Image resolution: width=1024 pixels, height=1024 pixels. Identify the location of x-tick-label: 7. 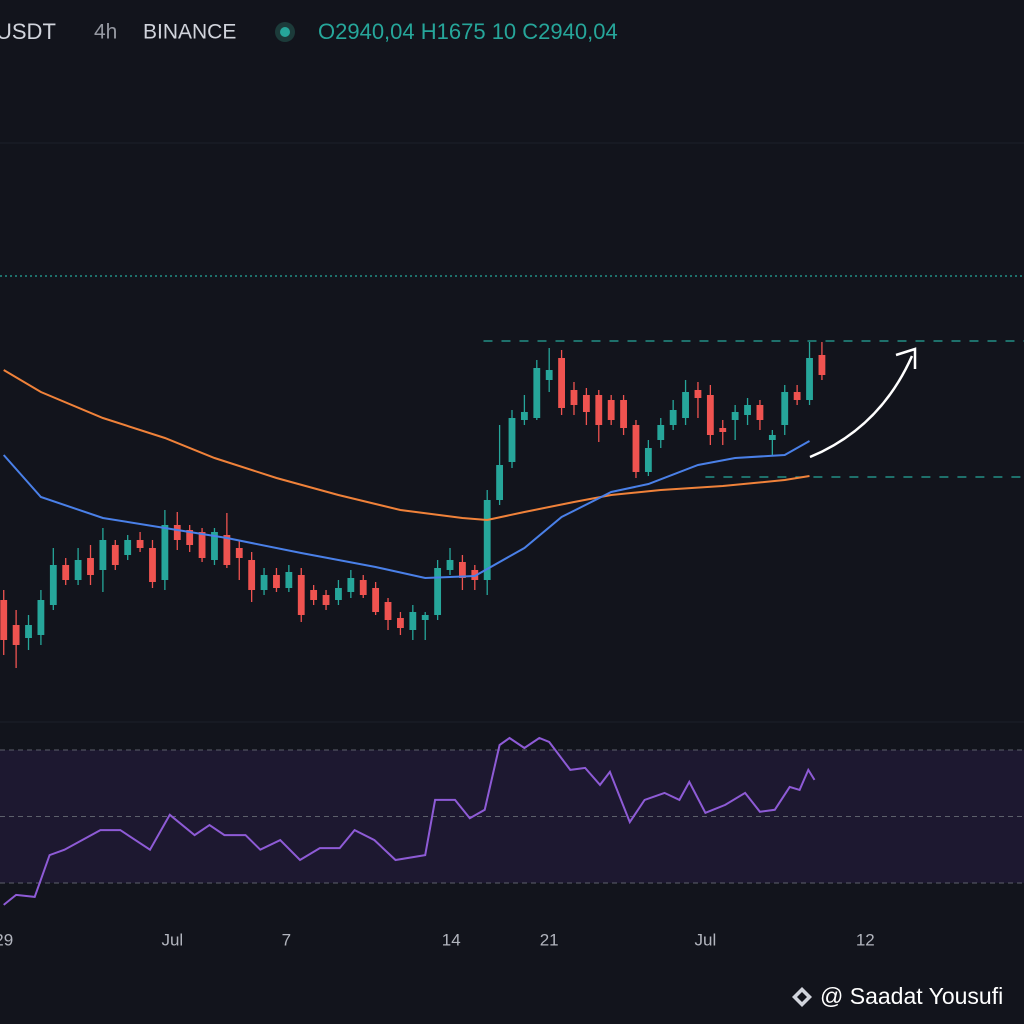
(286, 939).